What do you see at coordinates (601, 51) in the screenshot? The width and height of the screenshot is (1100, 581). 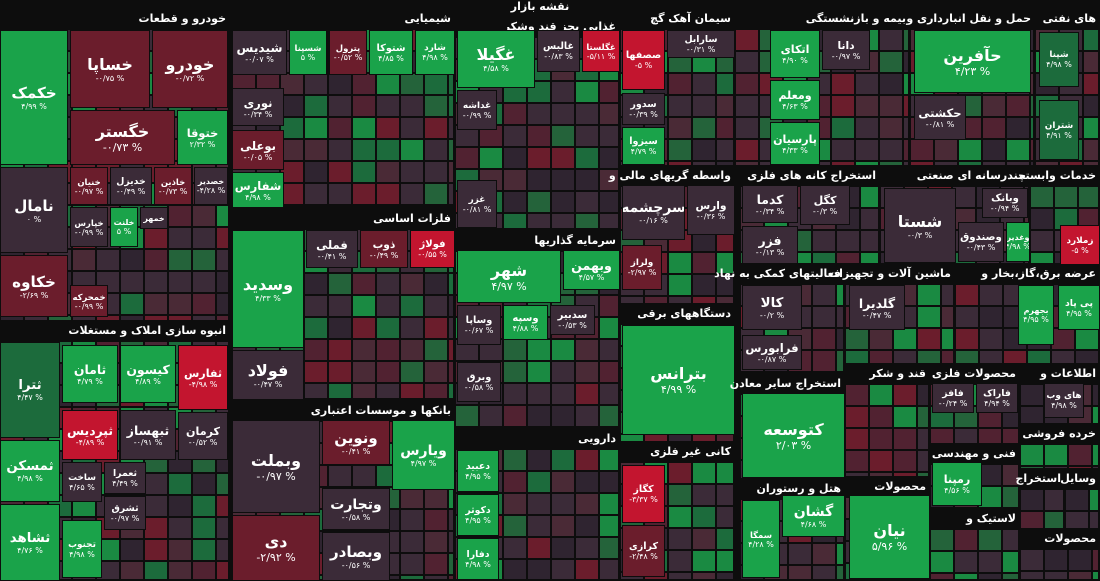 I see `stock-tile: غگلستا -۵/۱۱ %` at bounding box center [601, 51].